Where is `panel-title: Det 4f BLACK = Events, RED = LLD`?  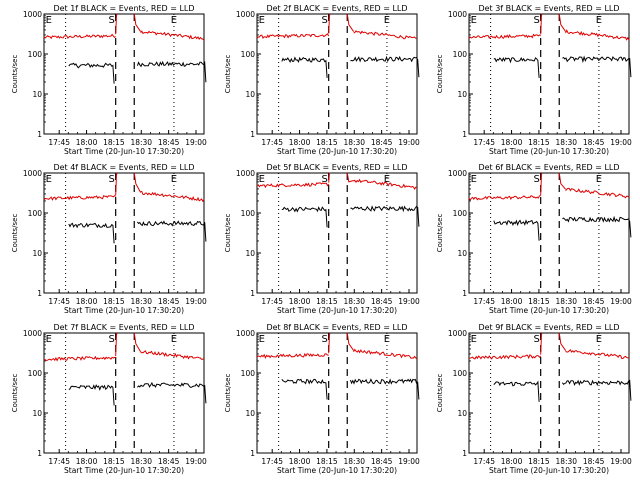 panel-title: Det 4f BLACK = Events, RED = LLD is located at coordinates (123, 167).